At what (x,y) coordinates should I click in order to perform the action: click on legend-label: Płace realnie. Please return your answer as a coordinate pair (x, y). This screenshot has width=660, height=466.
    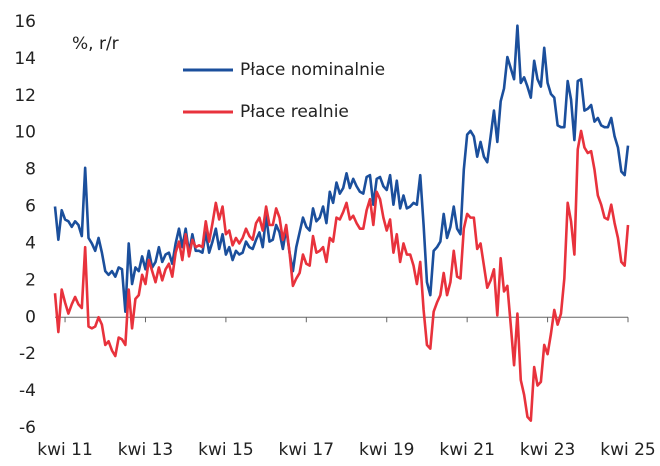
    Looking at the image, I should click on (294, 112).